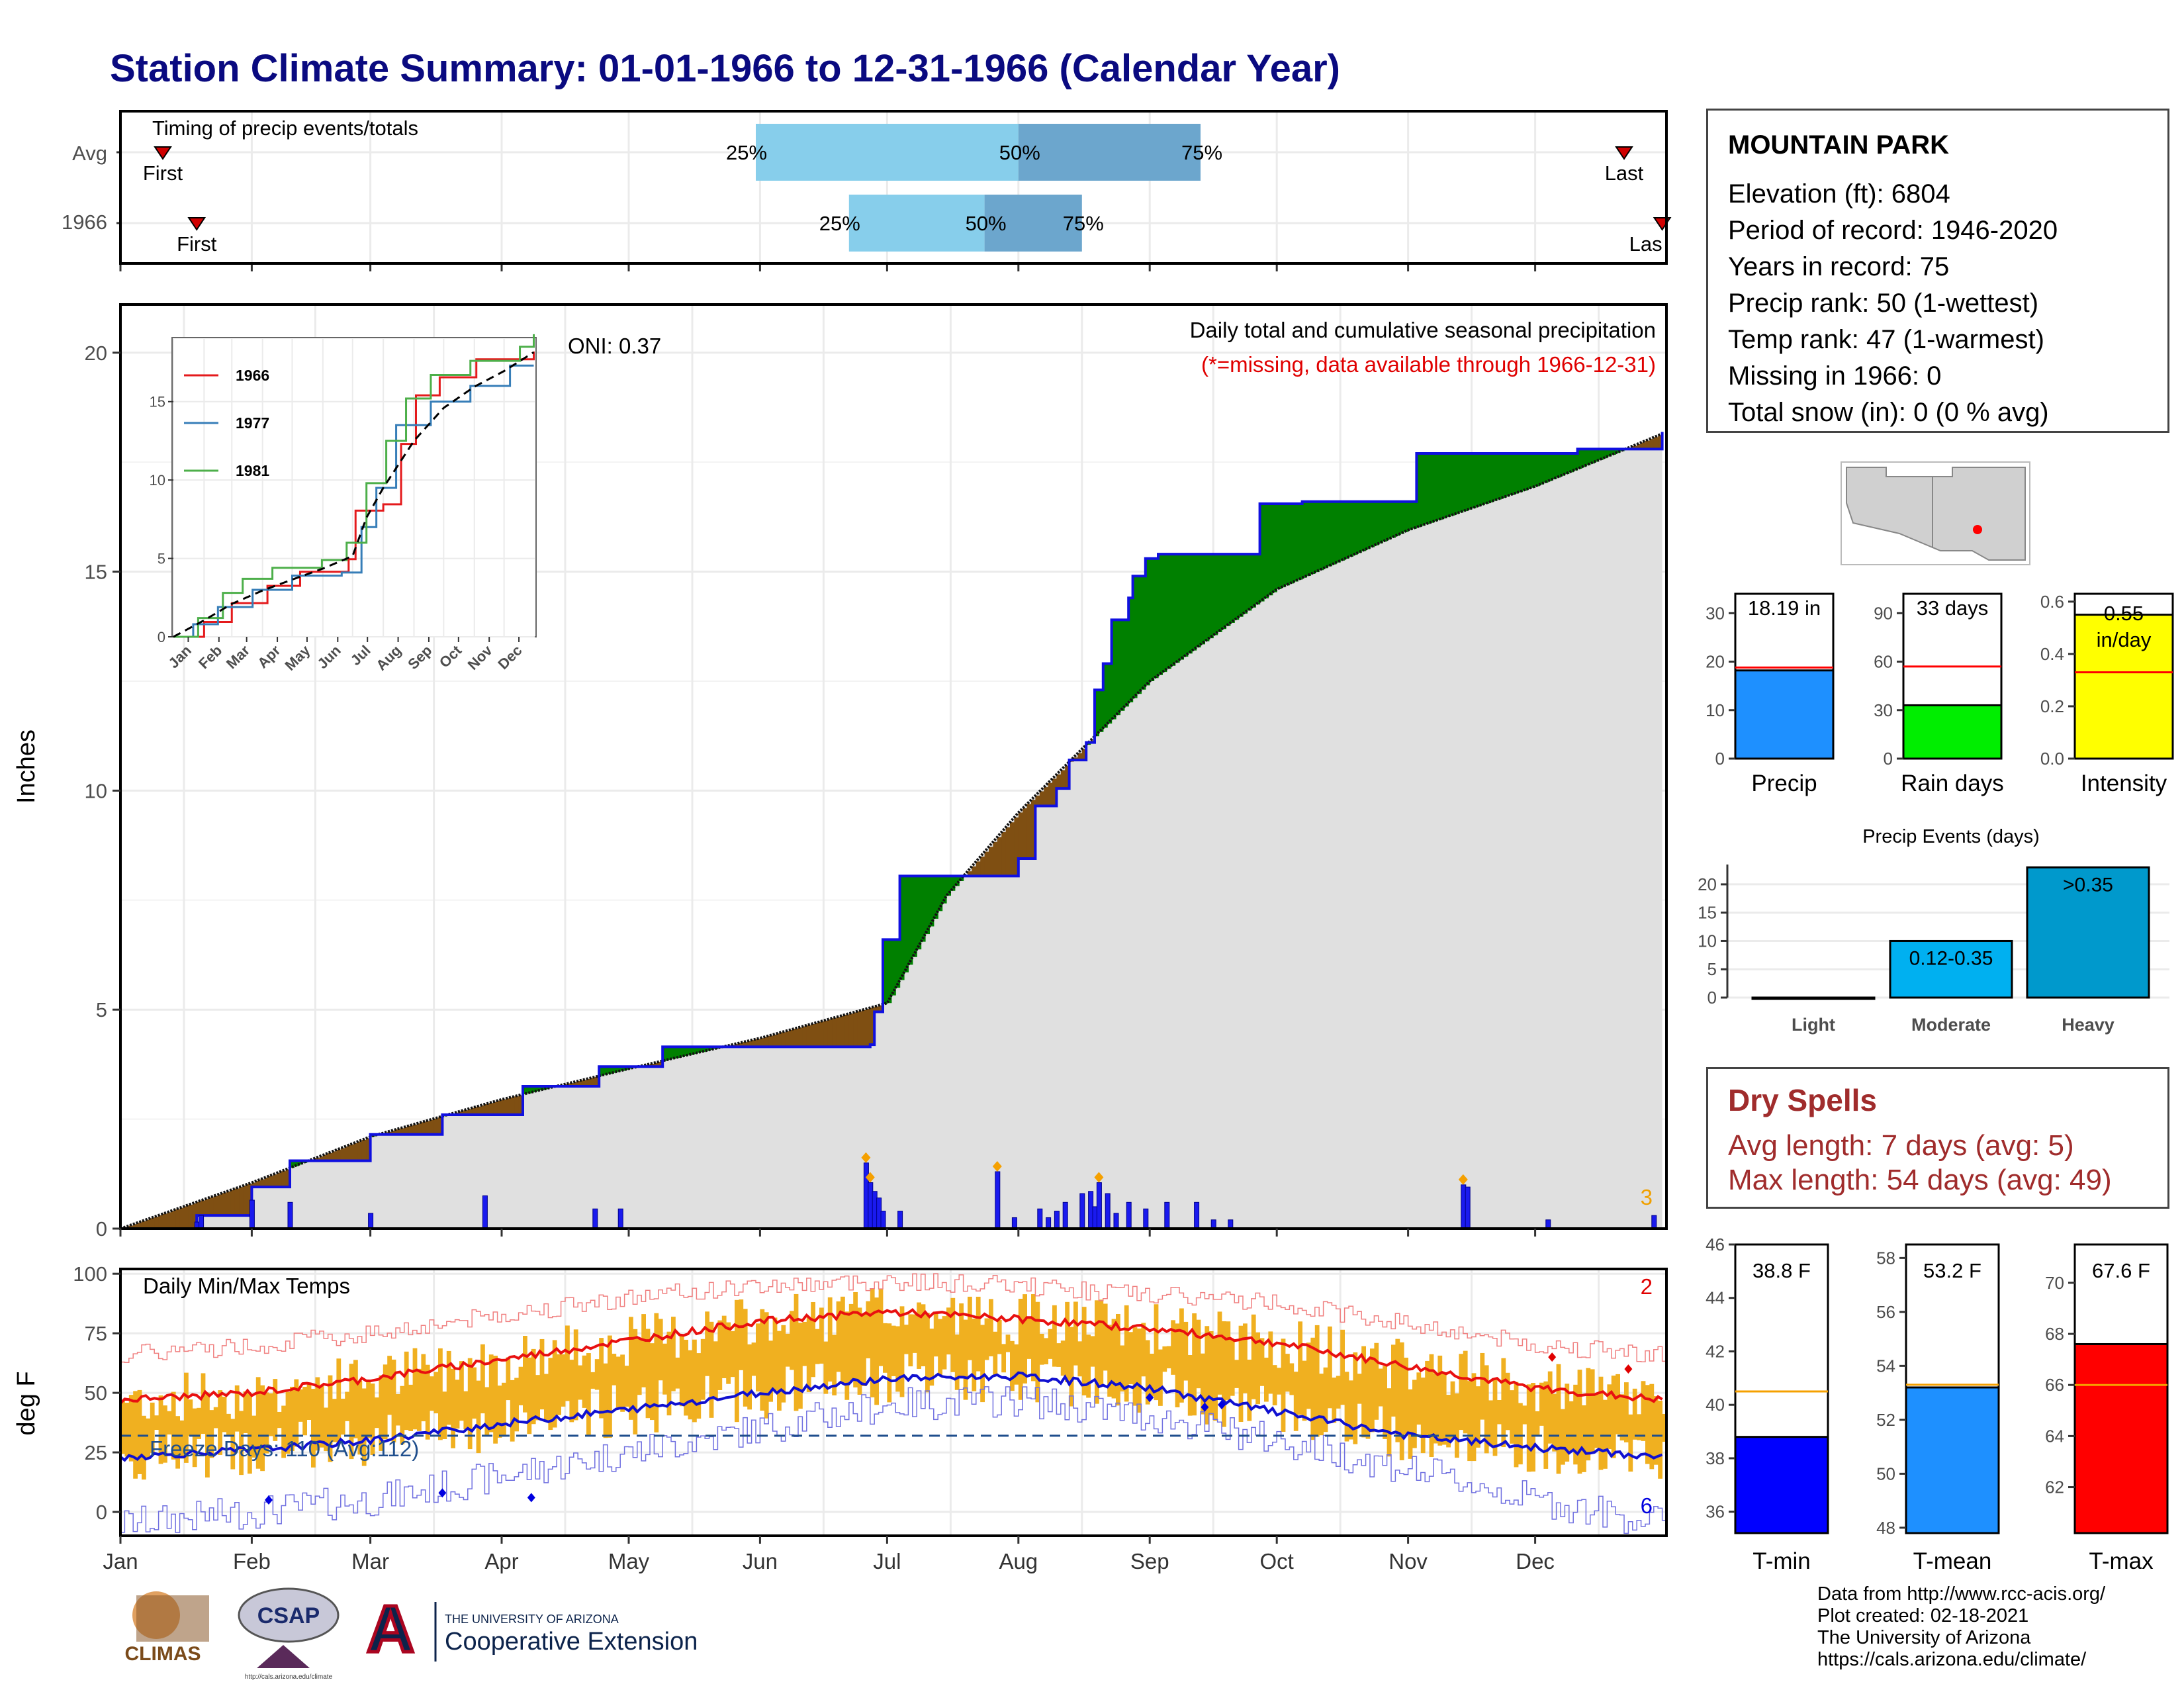 This screenshot has width=2184, height=1688. Describe the element at coordinates (1553, 1357) in the screenshot. I see `record-high-marker` at that location.